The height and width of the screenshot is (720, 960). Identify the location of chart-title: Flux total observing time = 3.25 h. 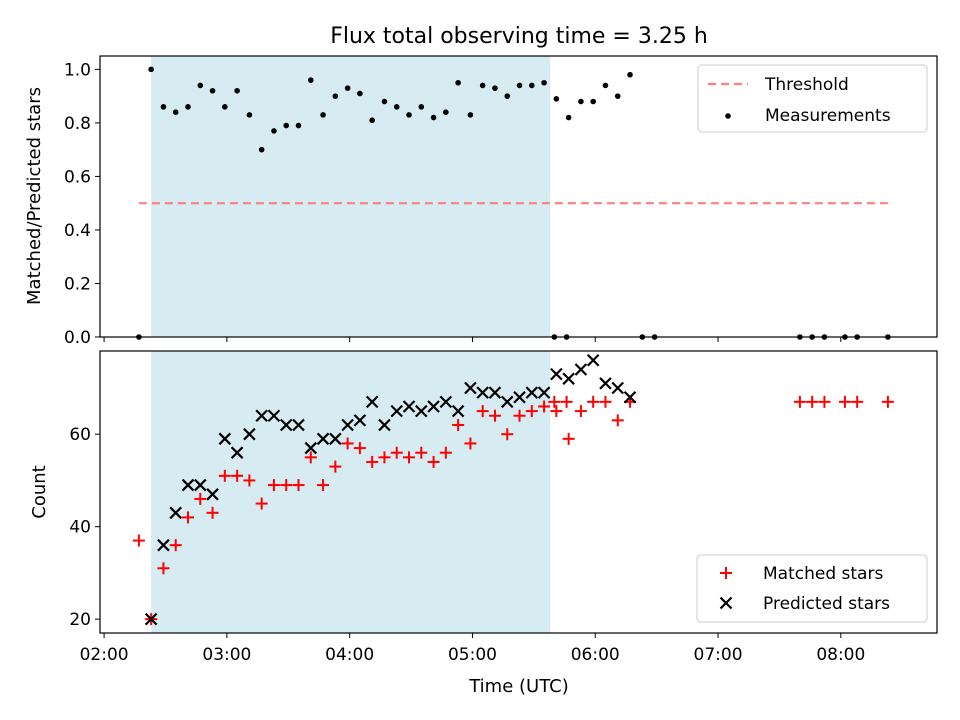
(519, 36).